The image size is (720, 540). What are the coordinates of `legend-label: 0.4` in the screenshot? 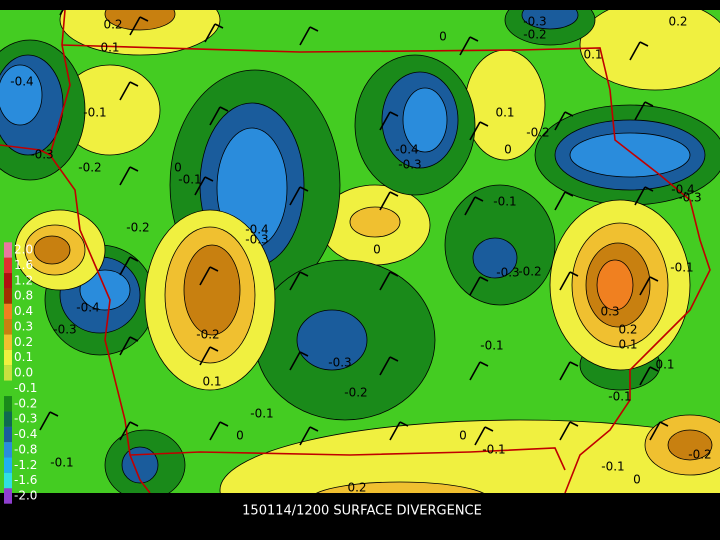 It's located at (23, 311).